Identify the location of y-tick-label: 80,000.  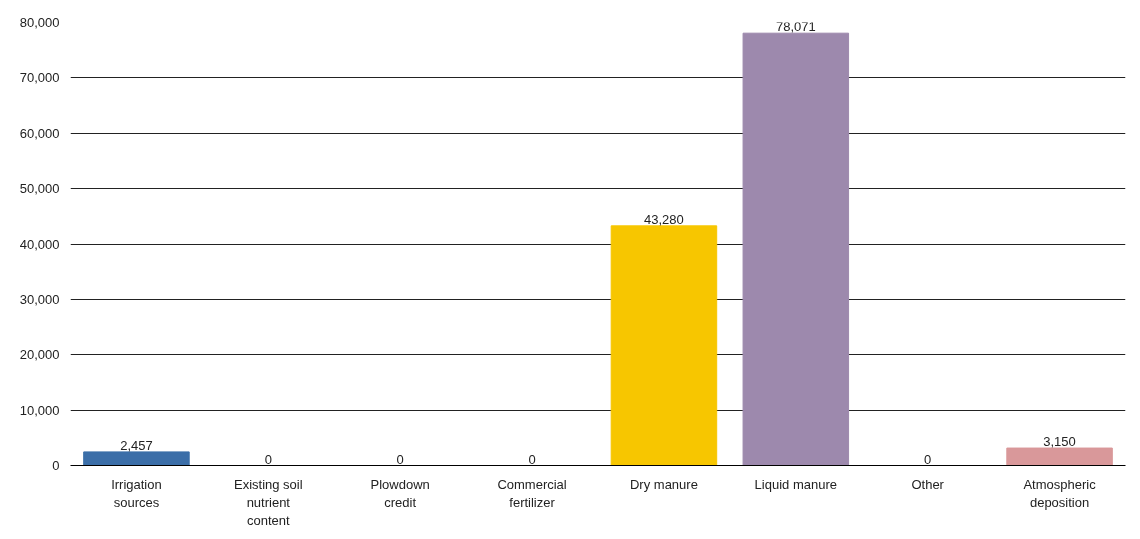
(39, 22).